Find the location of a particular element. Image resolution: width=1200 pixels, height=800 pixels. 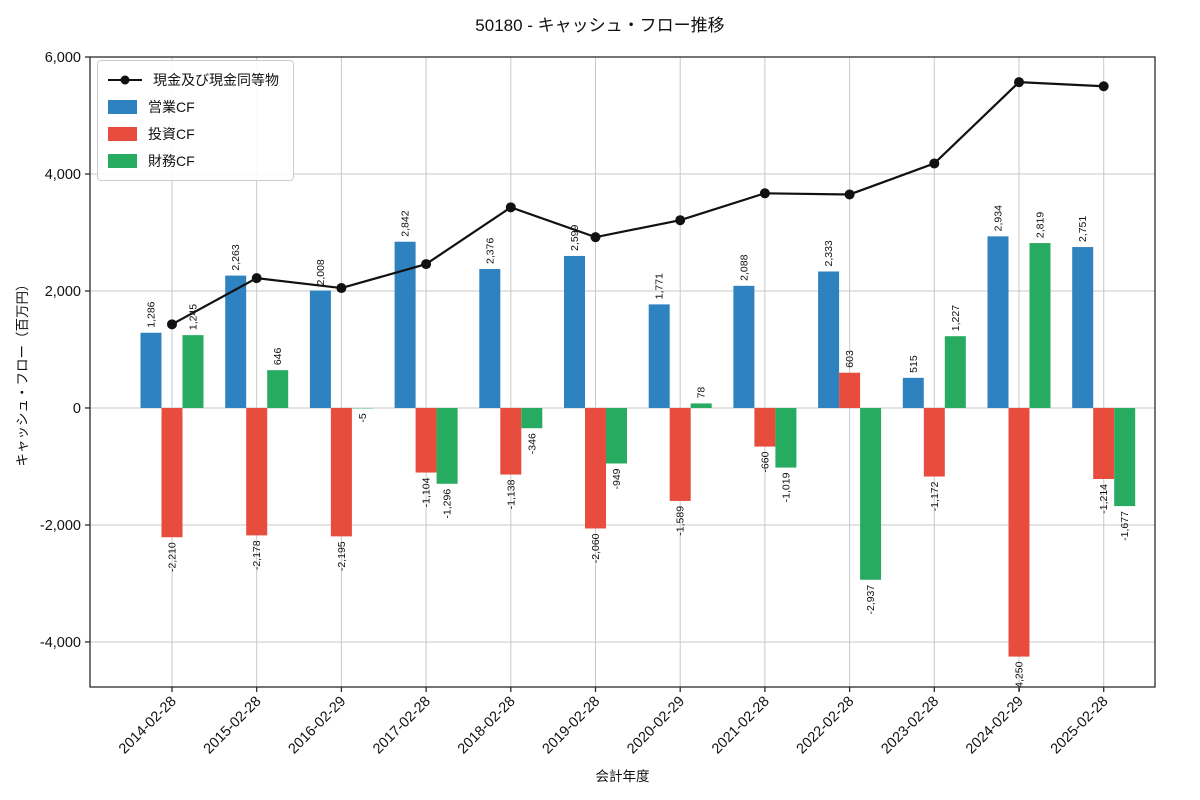

legend-label-financing: 財務CF is located at coordinates (171, 161).